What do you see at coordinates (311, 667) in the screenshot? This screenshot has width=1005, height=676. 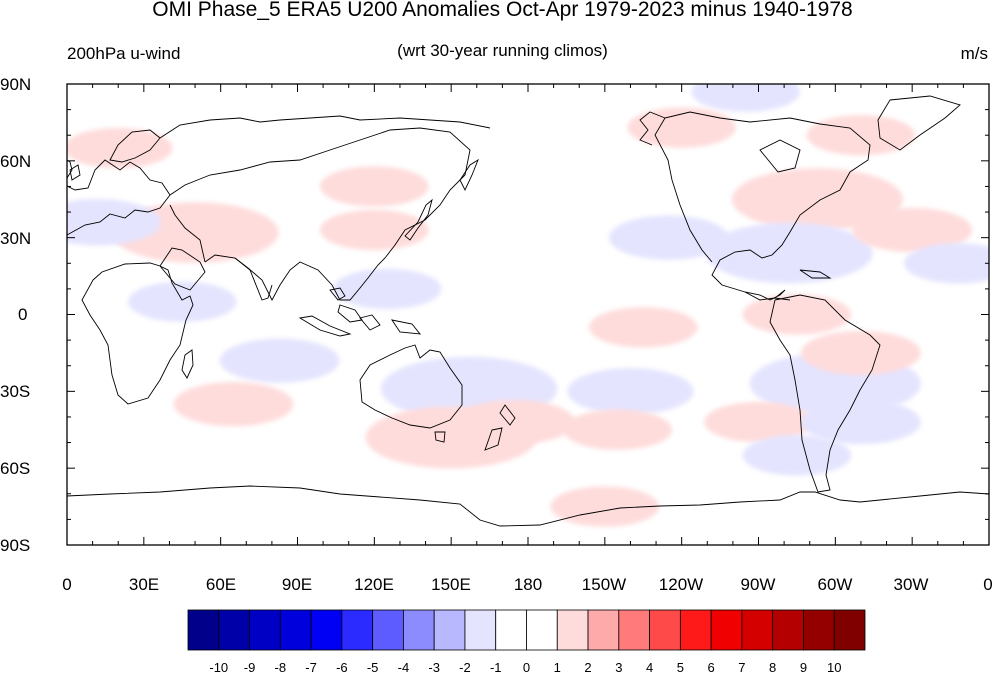 I see `colorbar-label: -7` at bounding box center [311, 667].